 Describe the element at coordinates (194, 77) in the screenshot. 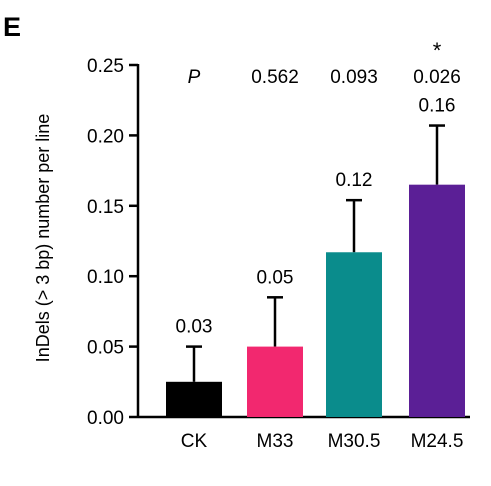

I see `p-header-label: P` at that location.